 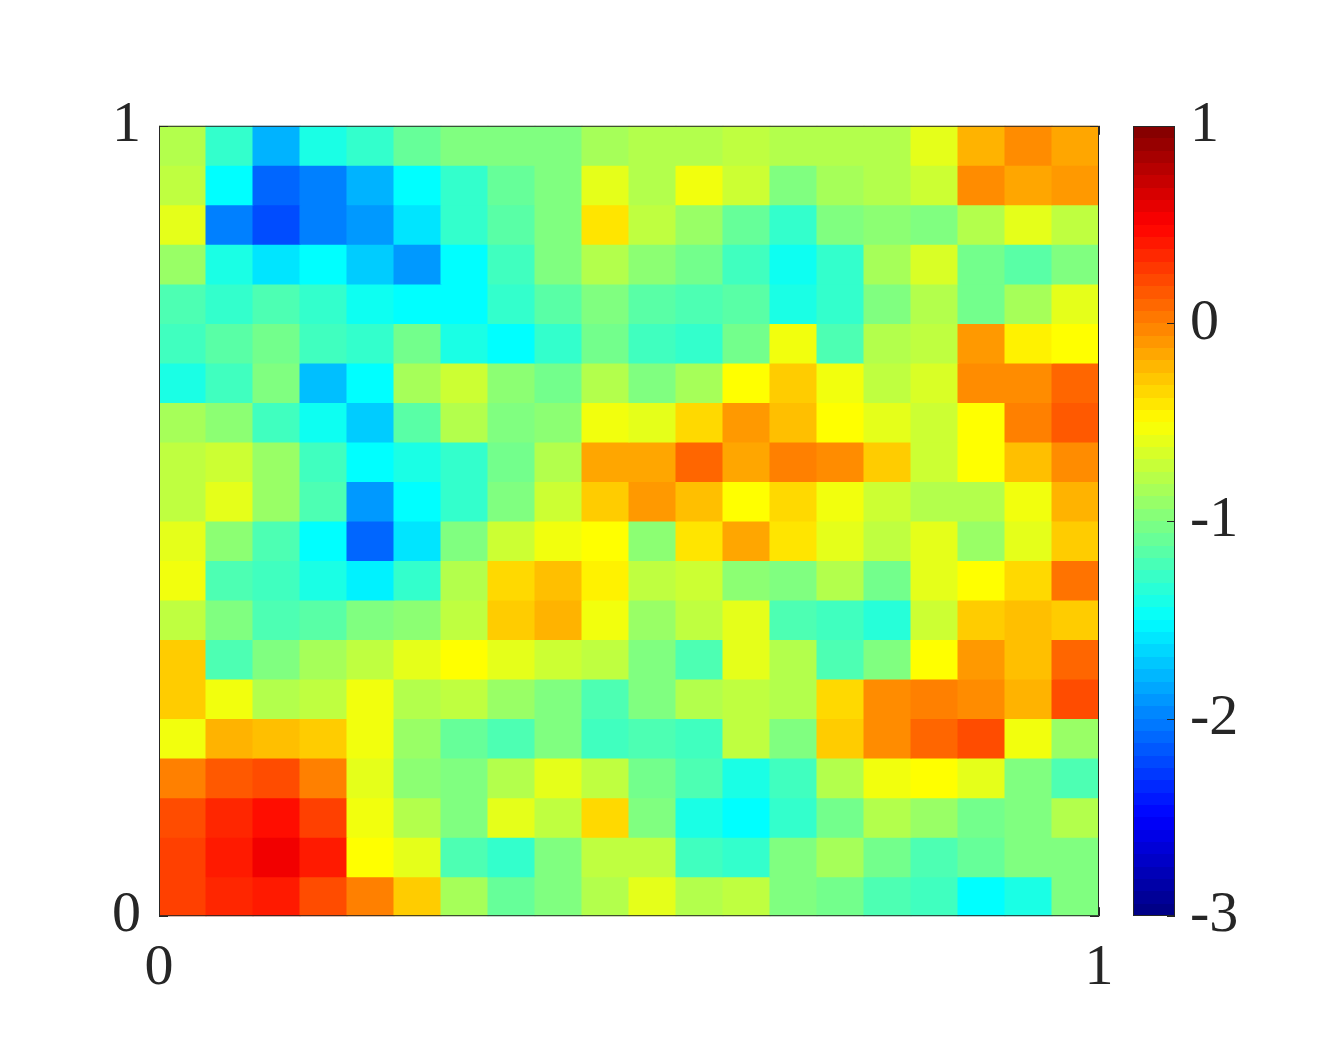 What do you see at coordinates (1204, 319) in the screenshot?
I see `color-bar-label: 0` at bounding box center [1204, 319].